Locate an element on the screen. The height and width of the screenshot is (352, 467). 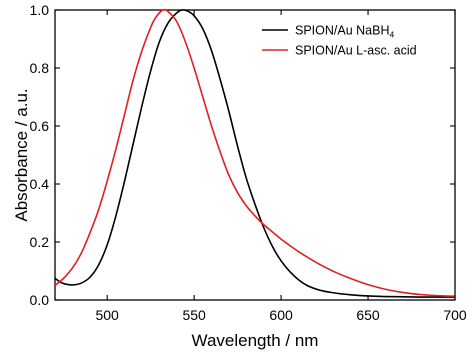
x-tick-label: 700 is located at coordinates (455, 315).